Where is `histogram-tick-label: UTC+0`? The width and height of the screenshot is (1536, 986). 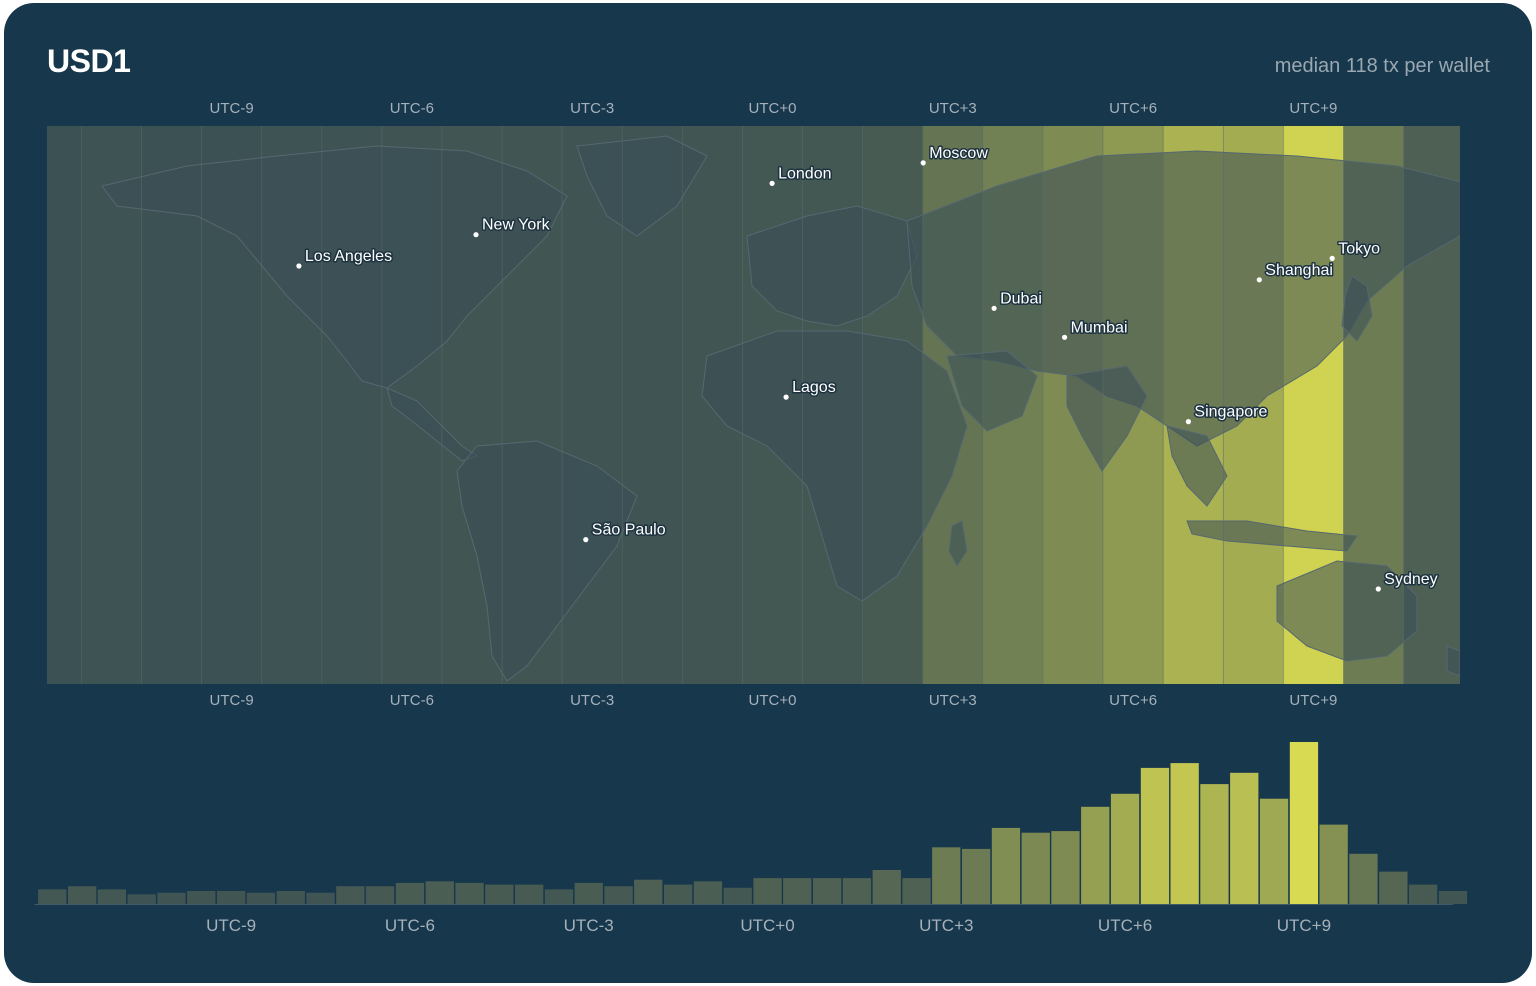 histogram-tick-label: UTC+0 is located at coordinates (767, 925).